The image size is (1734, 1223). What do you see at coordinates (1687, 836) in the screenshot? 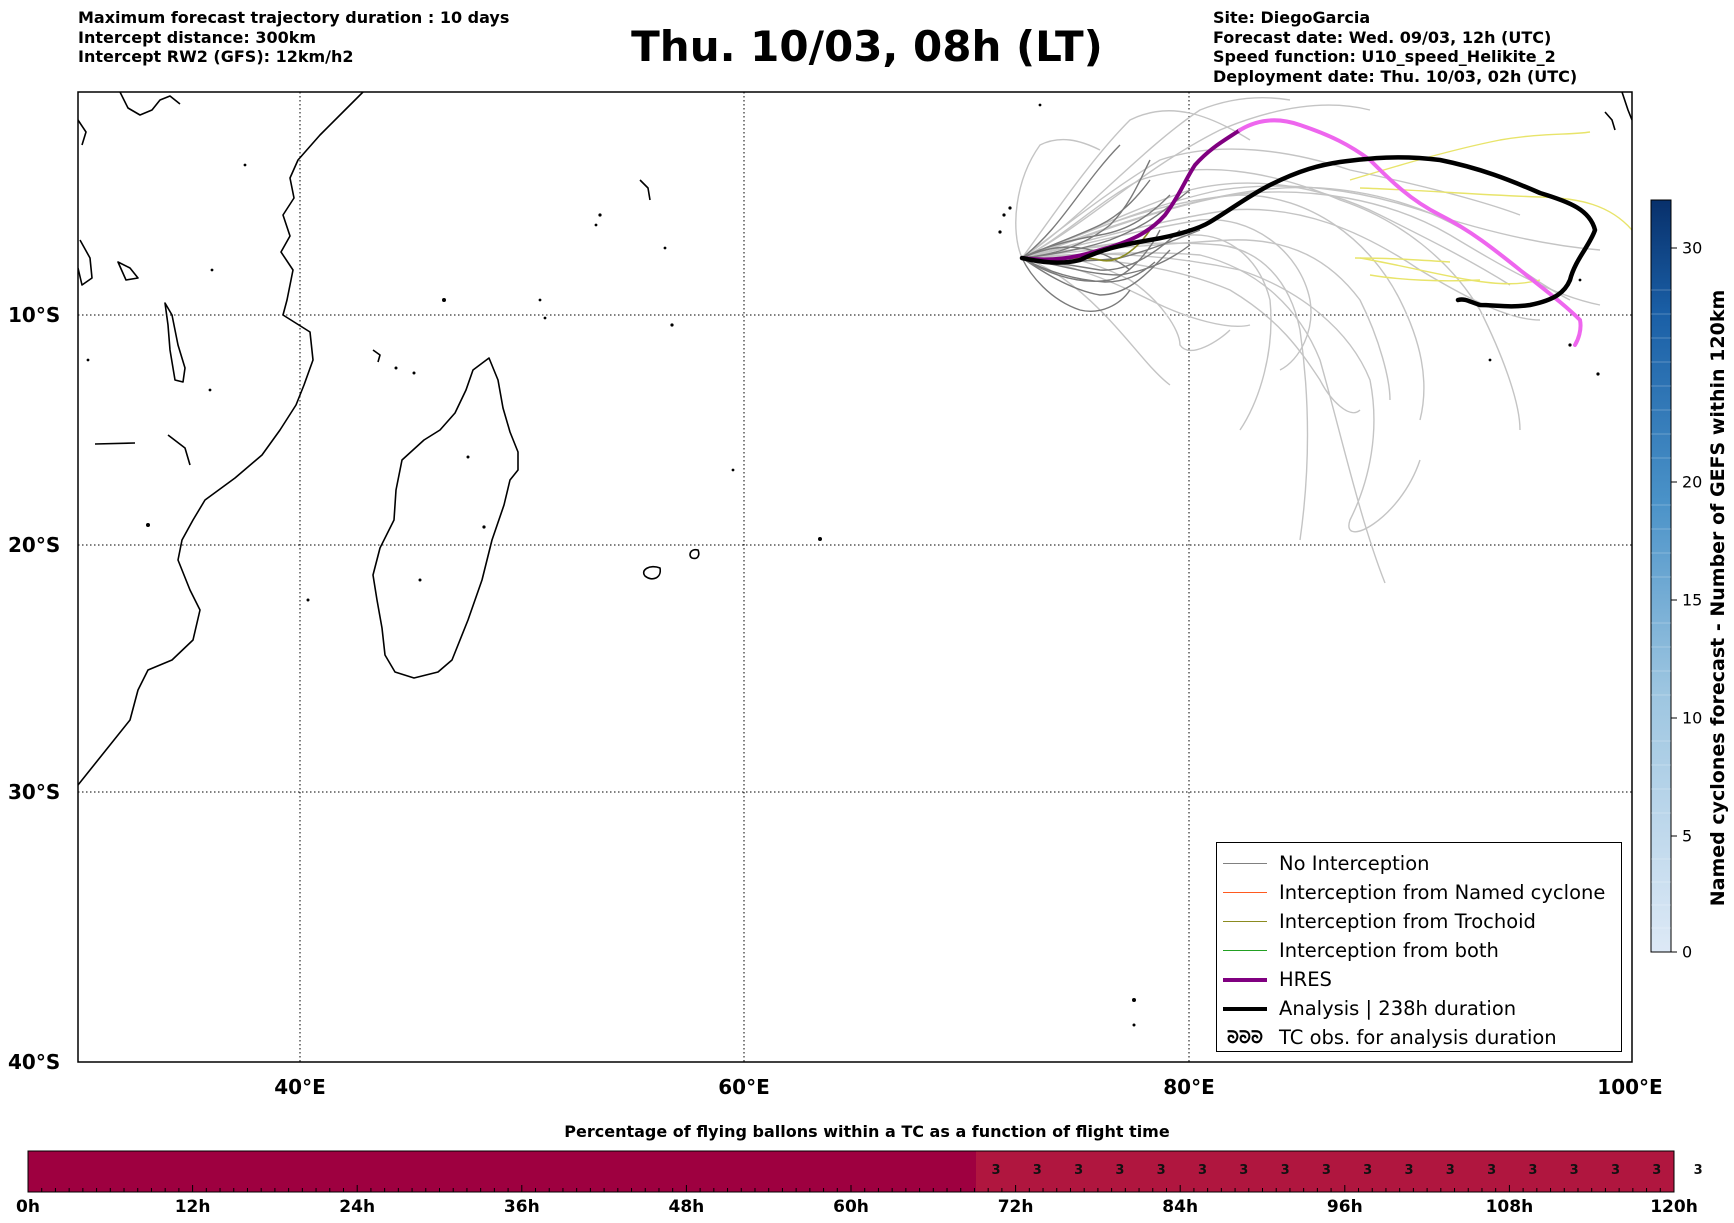
I see `colorbar-tick-5: 5` at bounding box center [1687, 836].